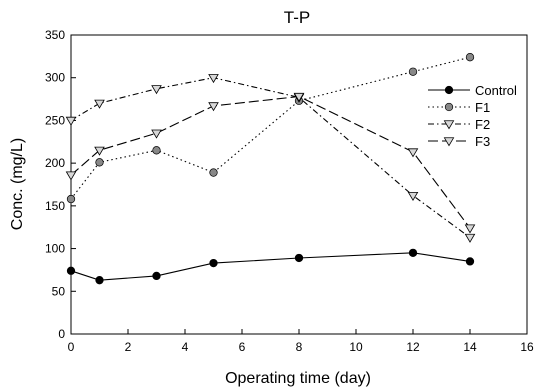 The height and width of the screenshot is (389, 536). Describe the element at coordinates (413, 347) in the screenshot. I see `x-tick-label: 12` at that location.